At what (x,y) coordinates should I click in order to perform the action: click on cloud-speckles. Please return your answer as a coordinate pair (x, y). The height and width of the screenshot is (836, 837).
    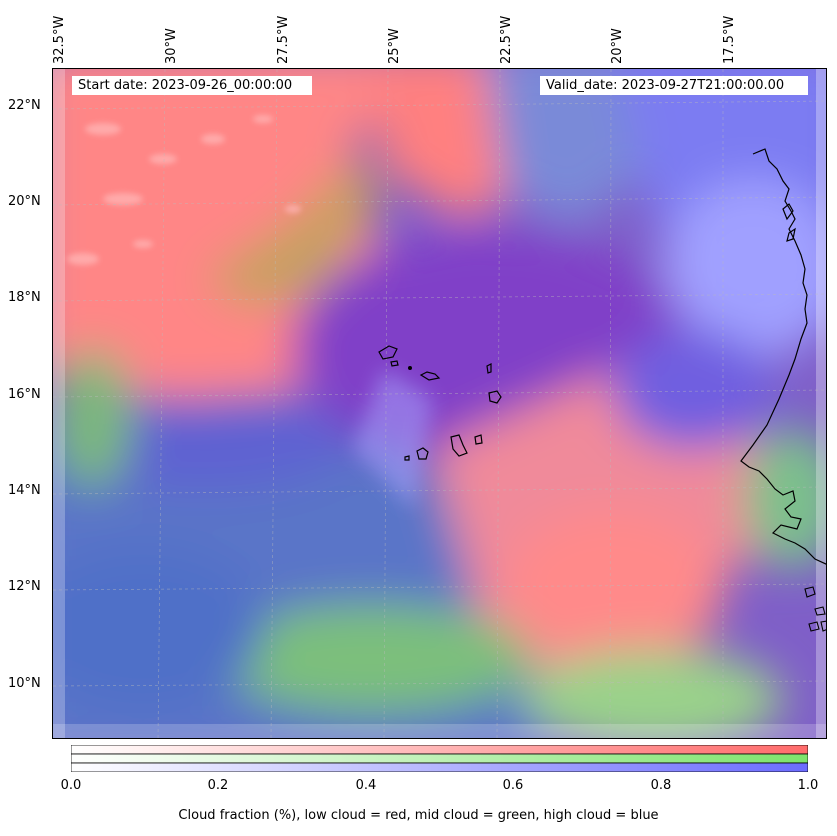
    Looking at the image, I should click on (184, 190).